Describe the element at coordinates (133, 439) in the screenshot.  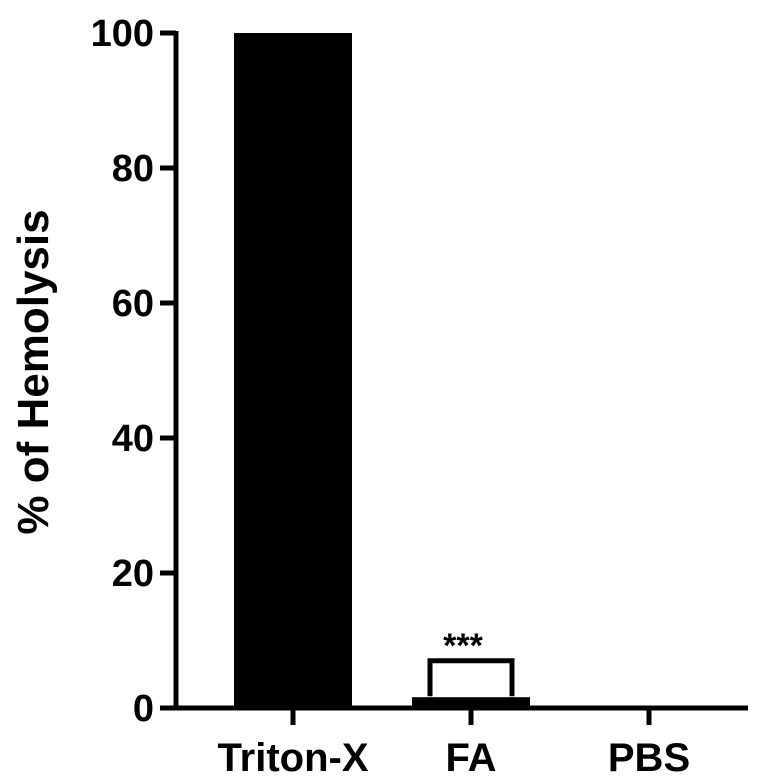
I see `y-tick-label: 40` at that location.